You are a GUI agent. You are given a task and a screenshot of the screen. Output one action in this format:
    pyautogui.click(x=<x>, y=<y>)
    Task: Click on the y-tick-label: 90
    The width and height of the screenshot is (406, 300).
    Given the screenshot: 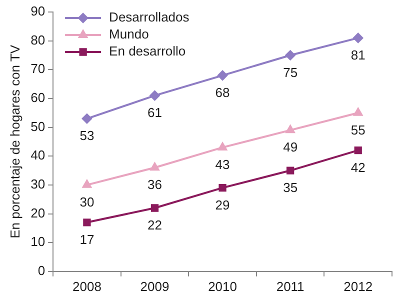 What is the action you would take?
    pyautogui.click(x=38, y=11)
    